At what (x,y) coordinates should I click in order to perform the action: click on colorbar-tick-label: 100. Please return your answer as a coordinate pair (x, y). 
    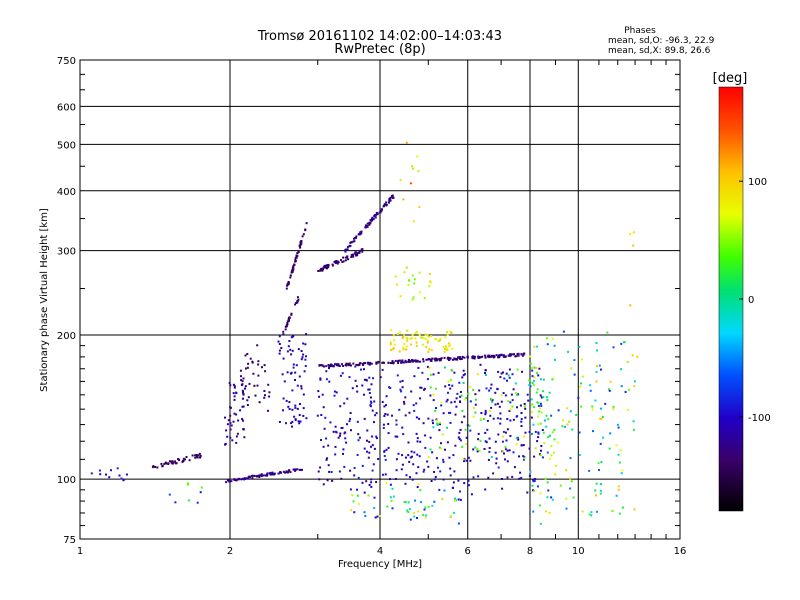
    Looking at the image, I should click on (757, 182).